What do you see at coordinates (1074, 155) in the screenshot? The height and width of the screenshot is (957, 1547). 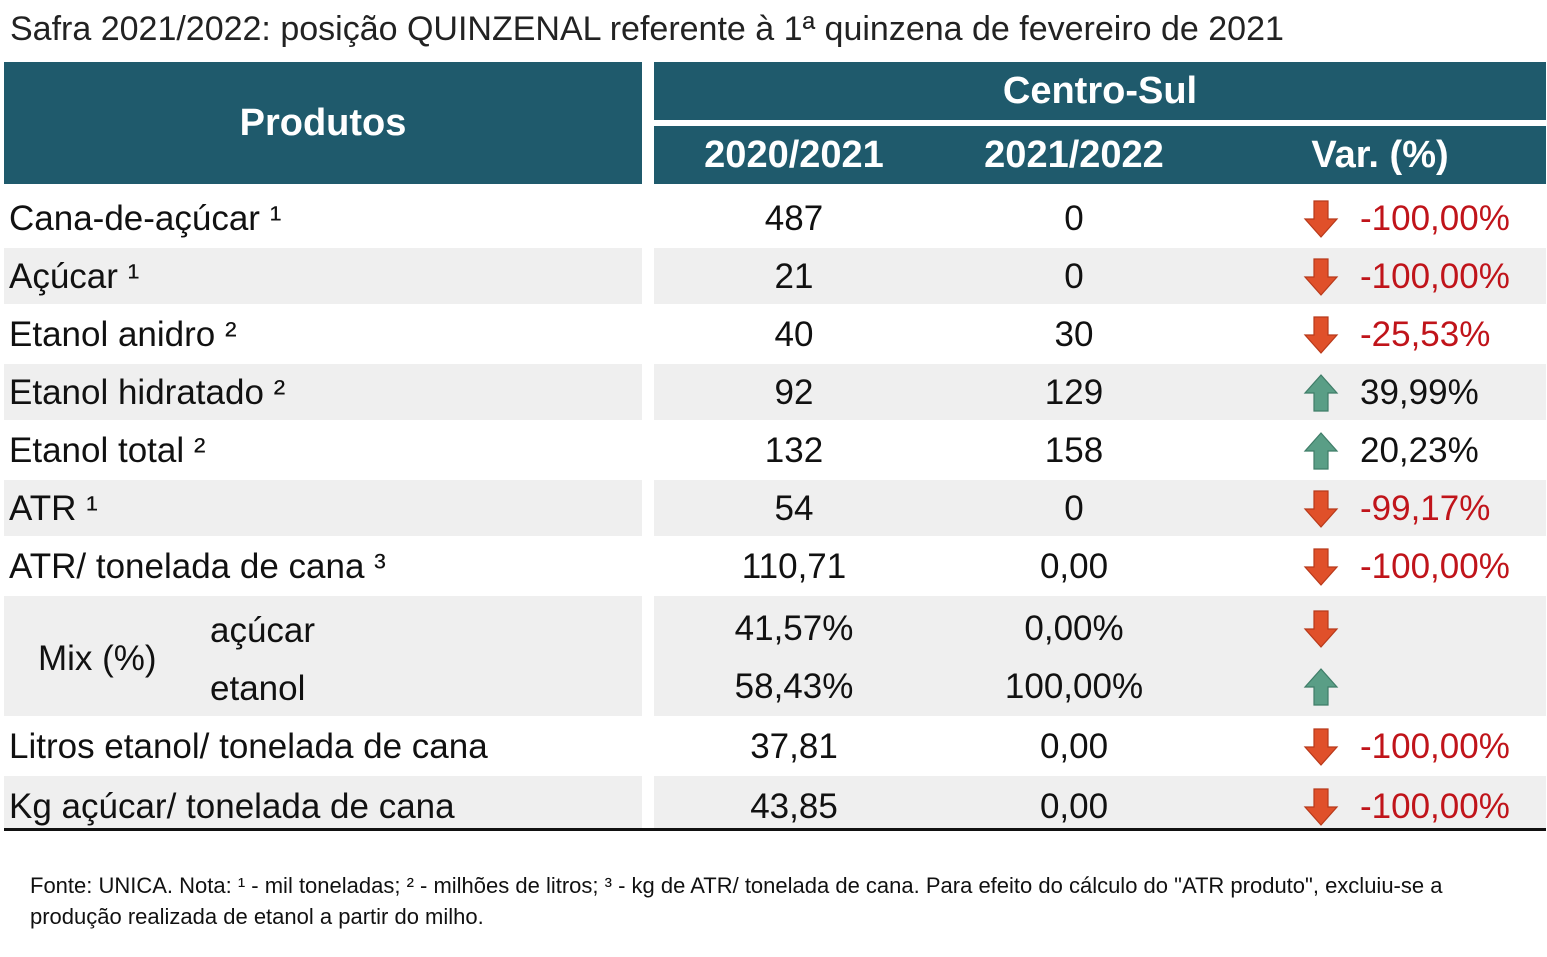 I see `header-col-curr: 2021/2022` at bounding box center [1074, 155].